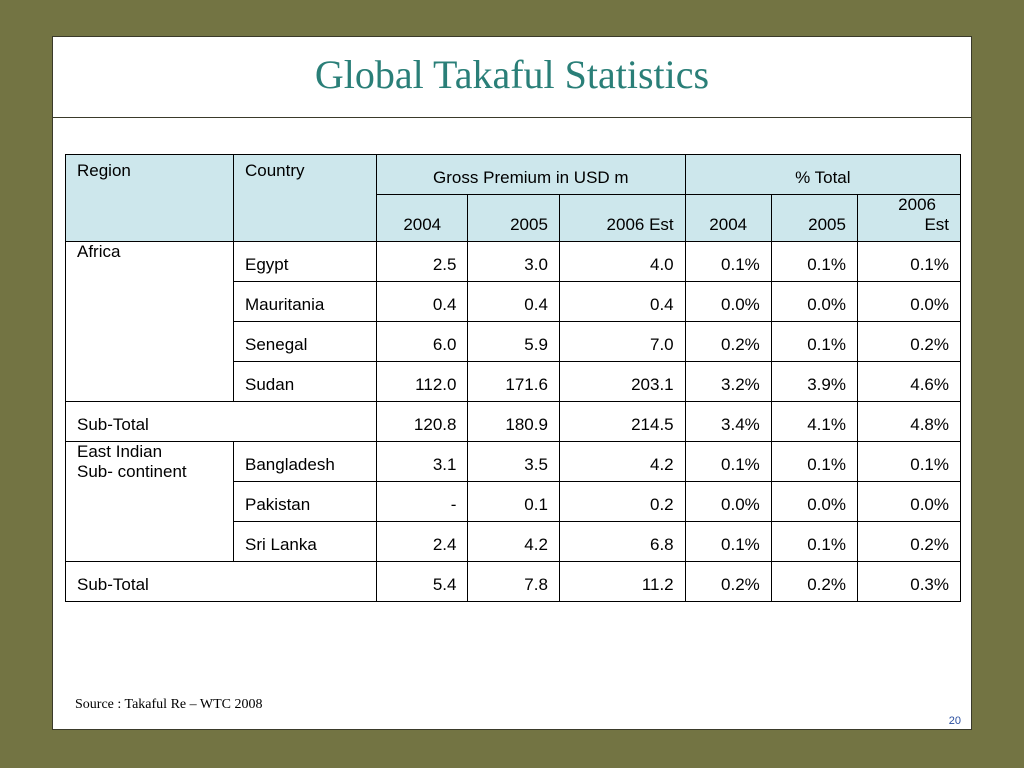  What do you see at coordinates (422, 218) in the screenshot?
I see `header-gp-2004: 2004` at bounding box center [422, 218].